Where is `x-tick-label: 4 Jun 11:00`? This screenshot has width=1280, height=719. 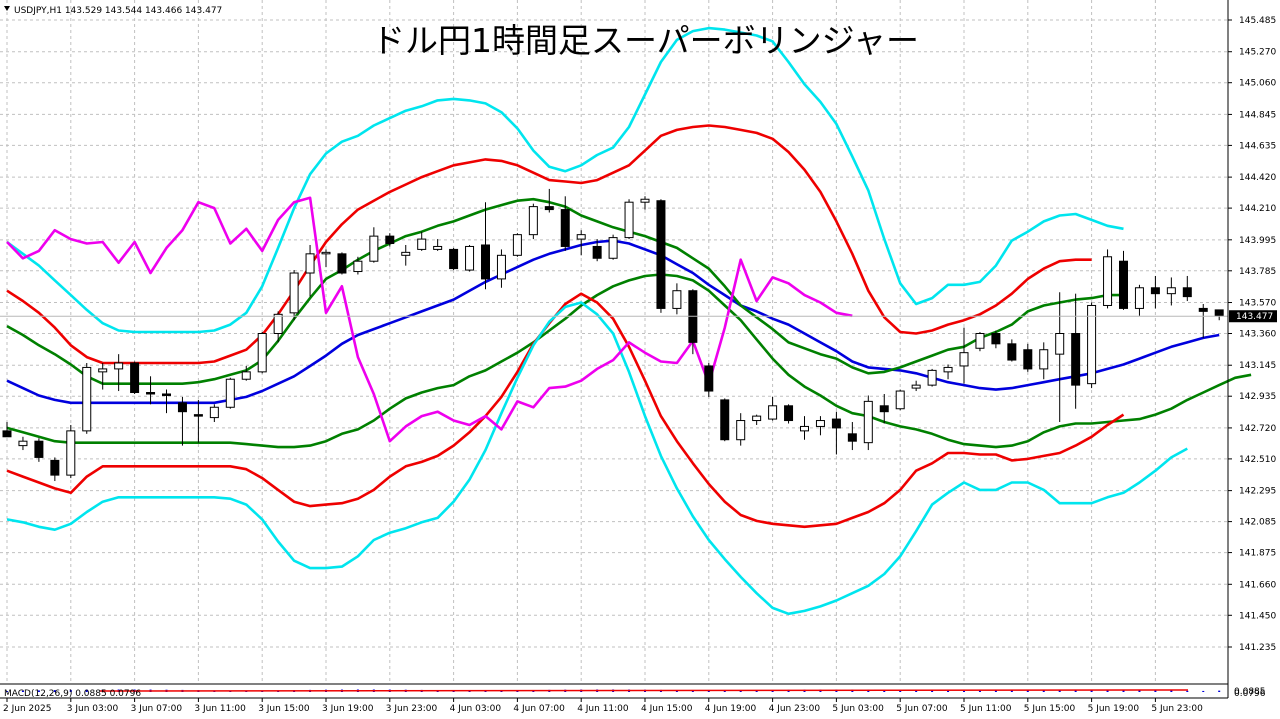
x-tick-label: 4 Jun 11:00 is located at coordinates (603, 709).